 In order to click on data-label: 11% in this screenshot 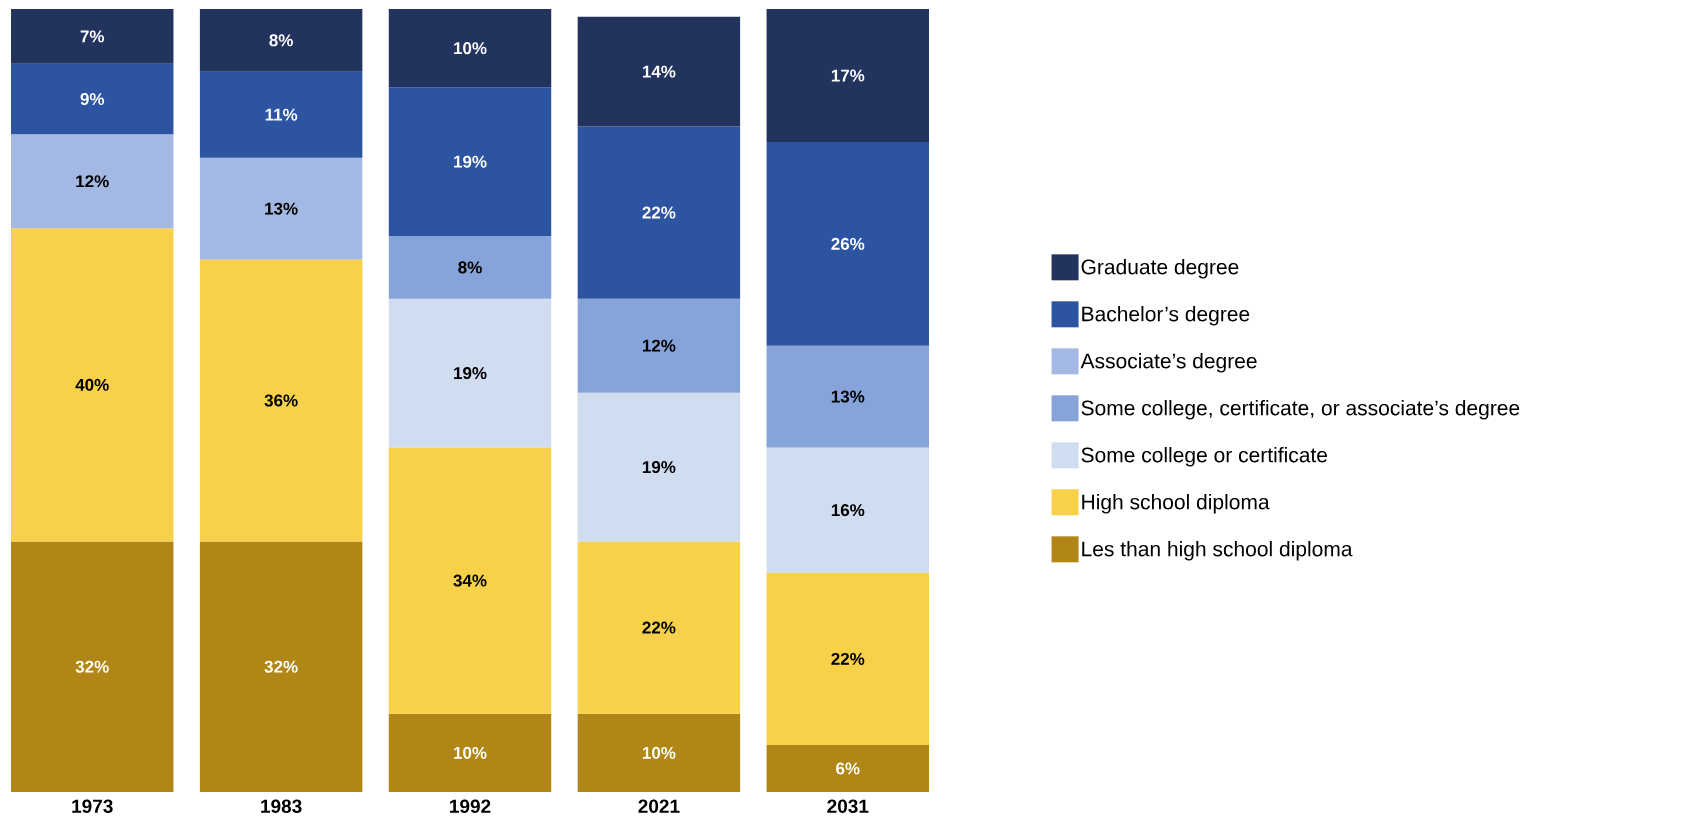, I will do `click(281, 114)`.